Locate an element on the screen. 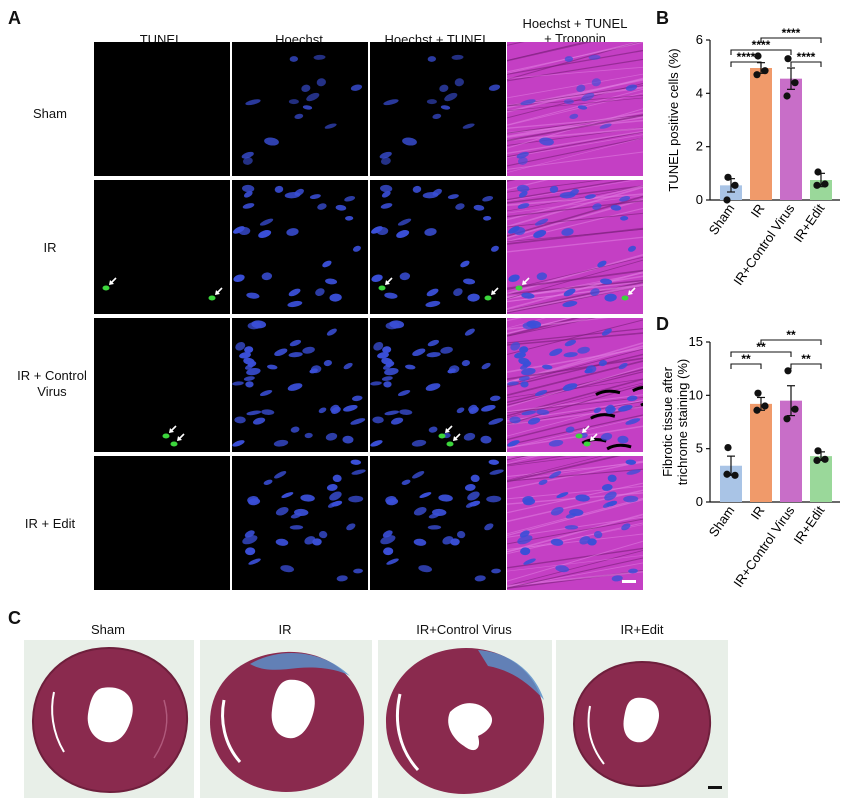 Image resolution: width=867 pixels, height=807 pixels. chart-b-y-tick-label: 4 is located at coordinates (699, 92).